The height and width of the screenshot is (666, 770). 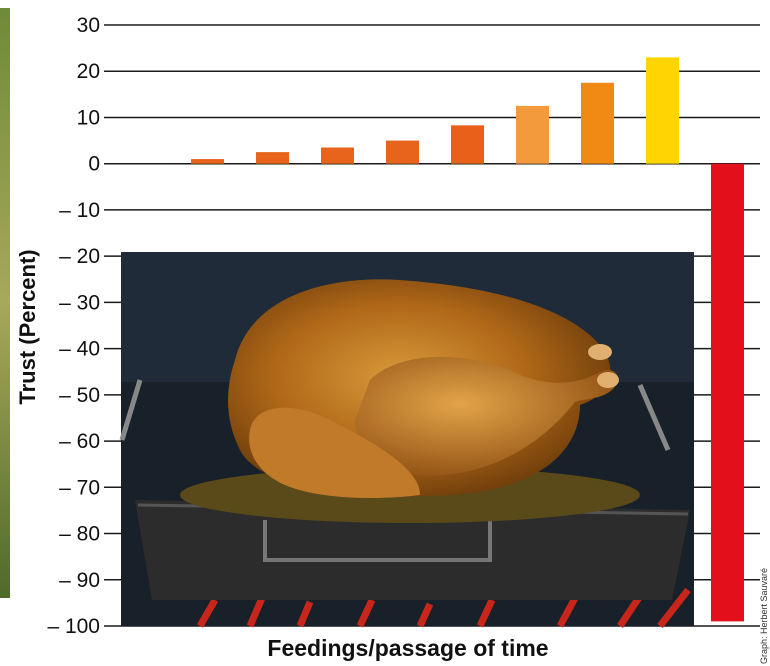 What do you see at coordinates (5, 303) in the screenshot?
I see `left-edge-photo` at bounding box center [5, 303].